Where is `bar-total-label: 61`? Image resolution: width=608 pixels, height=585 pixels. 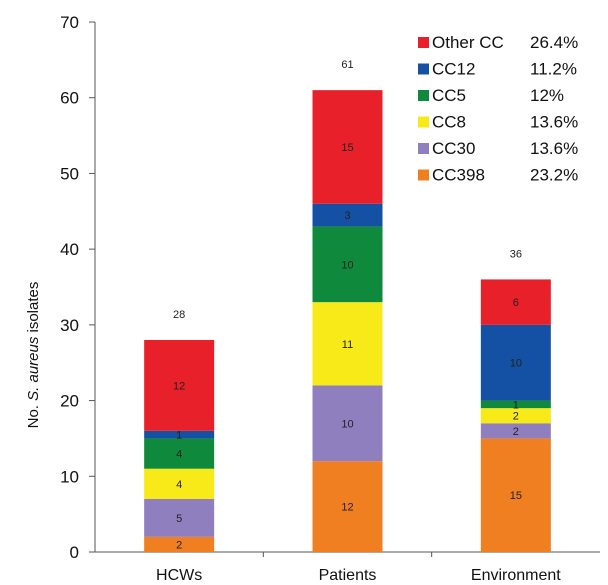
bar-total-label: 61 is located at coordinates (347, 65).